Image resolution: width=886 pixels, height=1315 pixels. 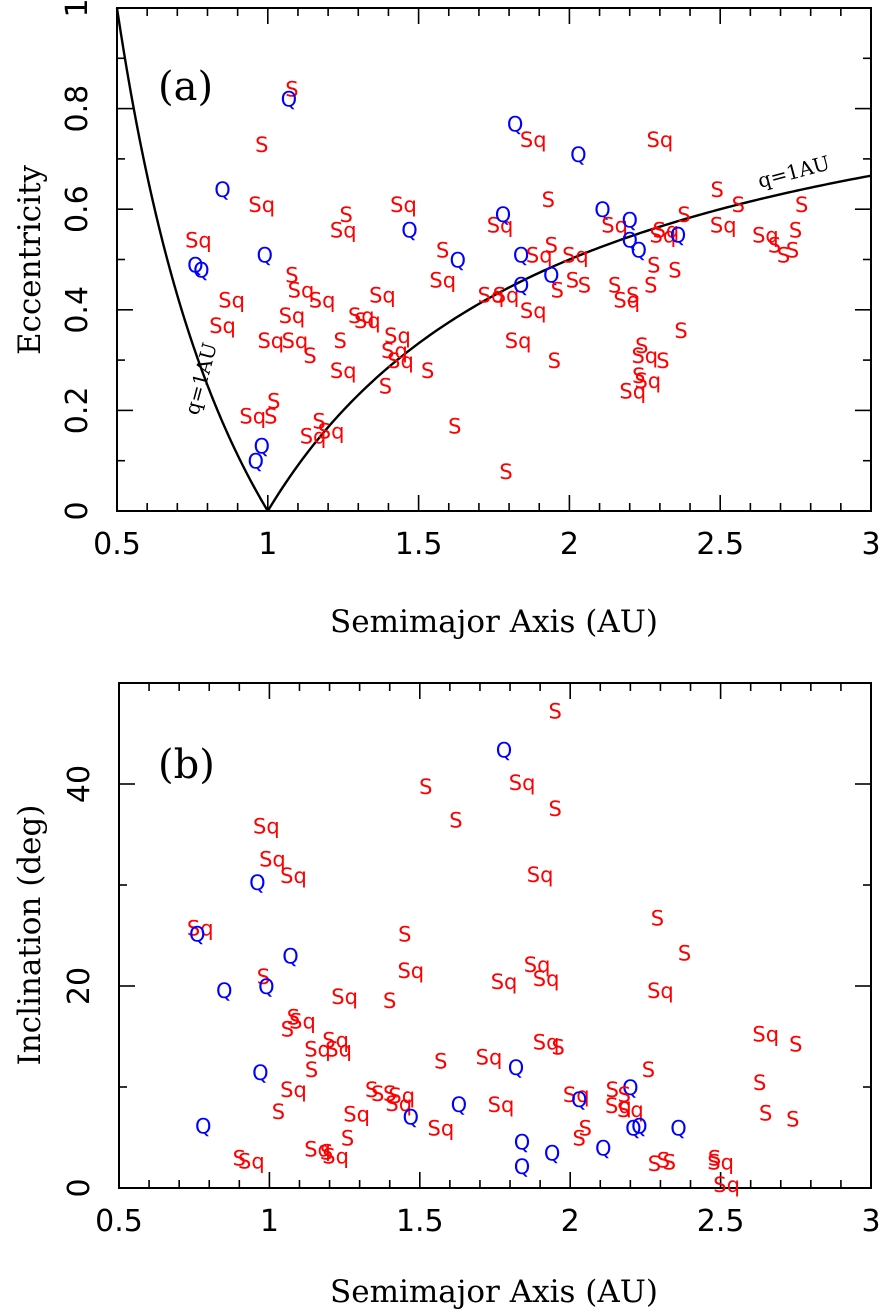 I want to click on x-tick-label: 0.5, so click(x=119, y=1221).